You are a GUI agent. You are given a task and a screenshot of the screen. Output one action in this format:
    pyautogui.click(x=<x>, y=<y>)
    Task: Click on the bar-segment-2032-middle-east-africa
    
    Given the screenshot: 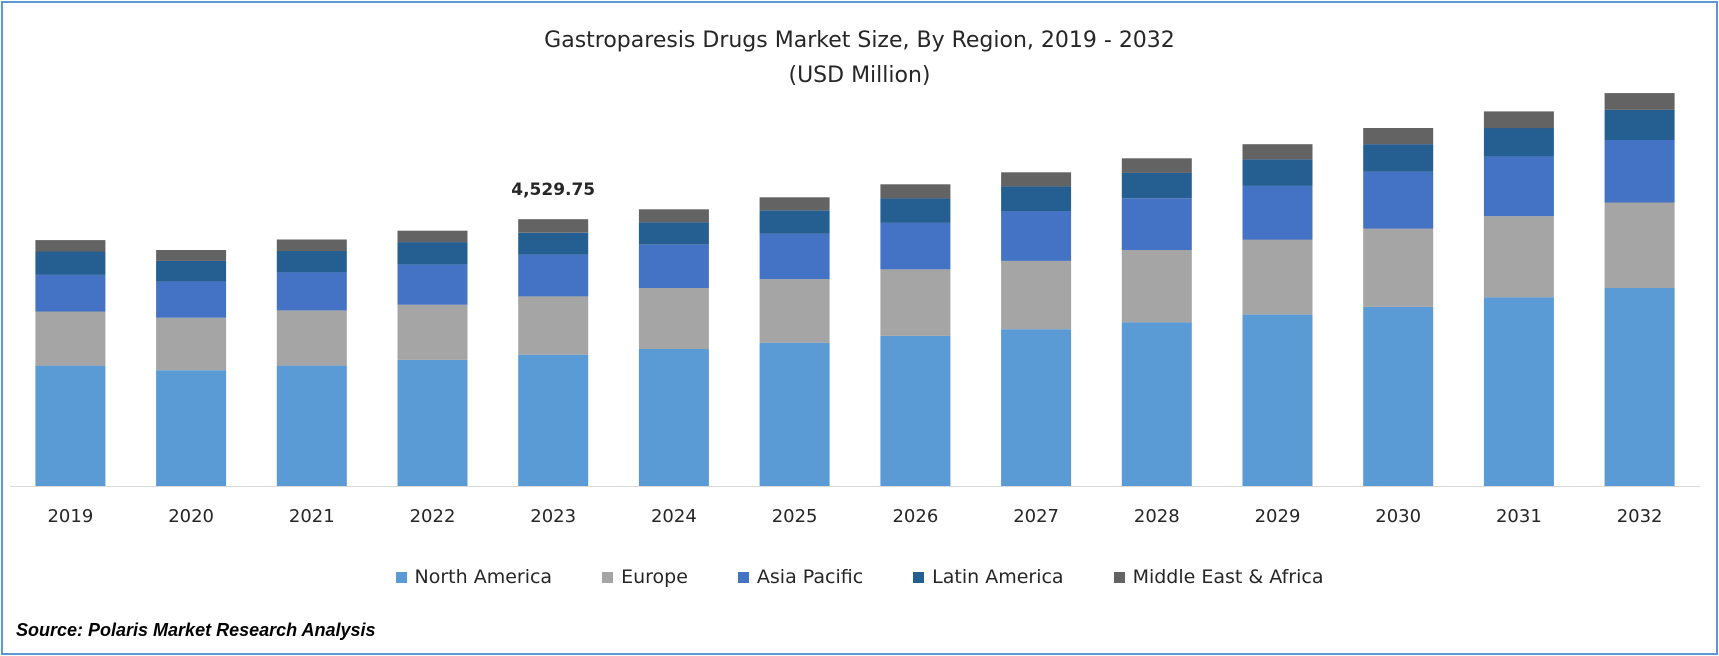 What is the action you would take?
    pyautogui.click(x=1639, y=101)
    